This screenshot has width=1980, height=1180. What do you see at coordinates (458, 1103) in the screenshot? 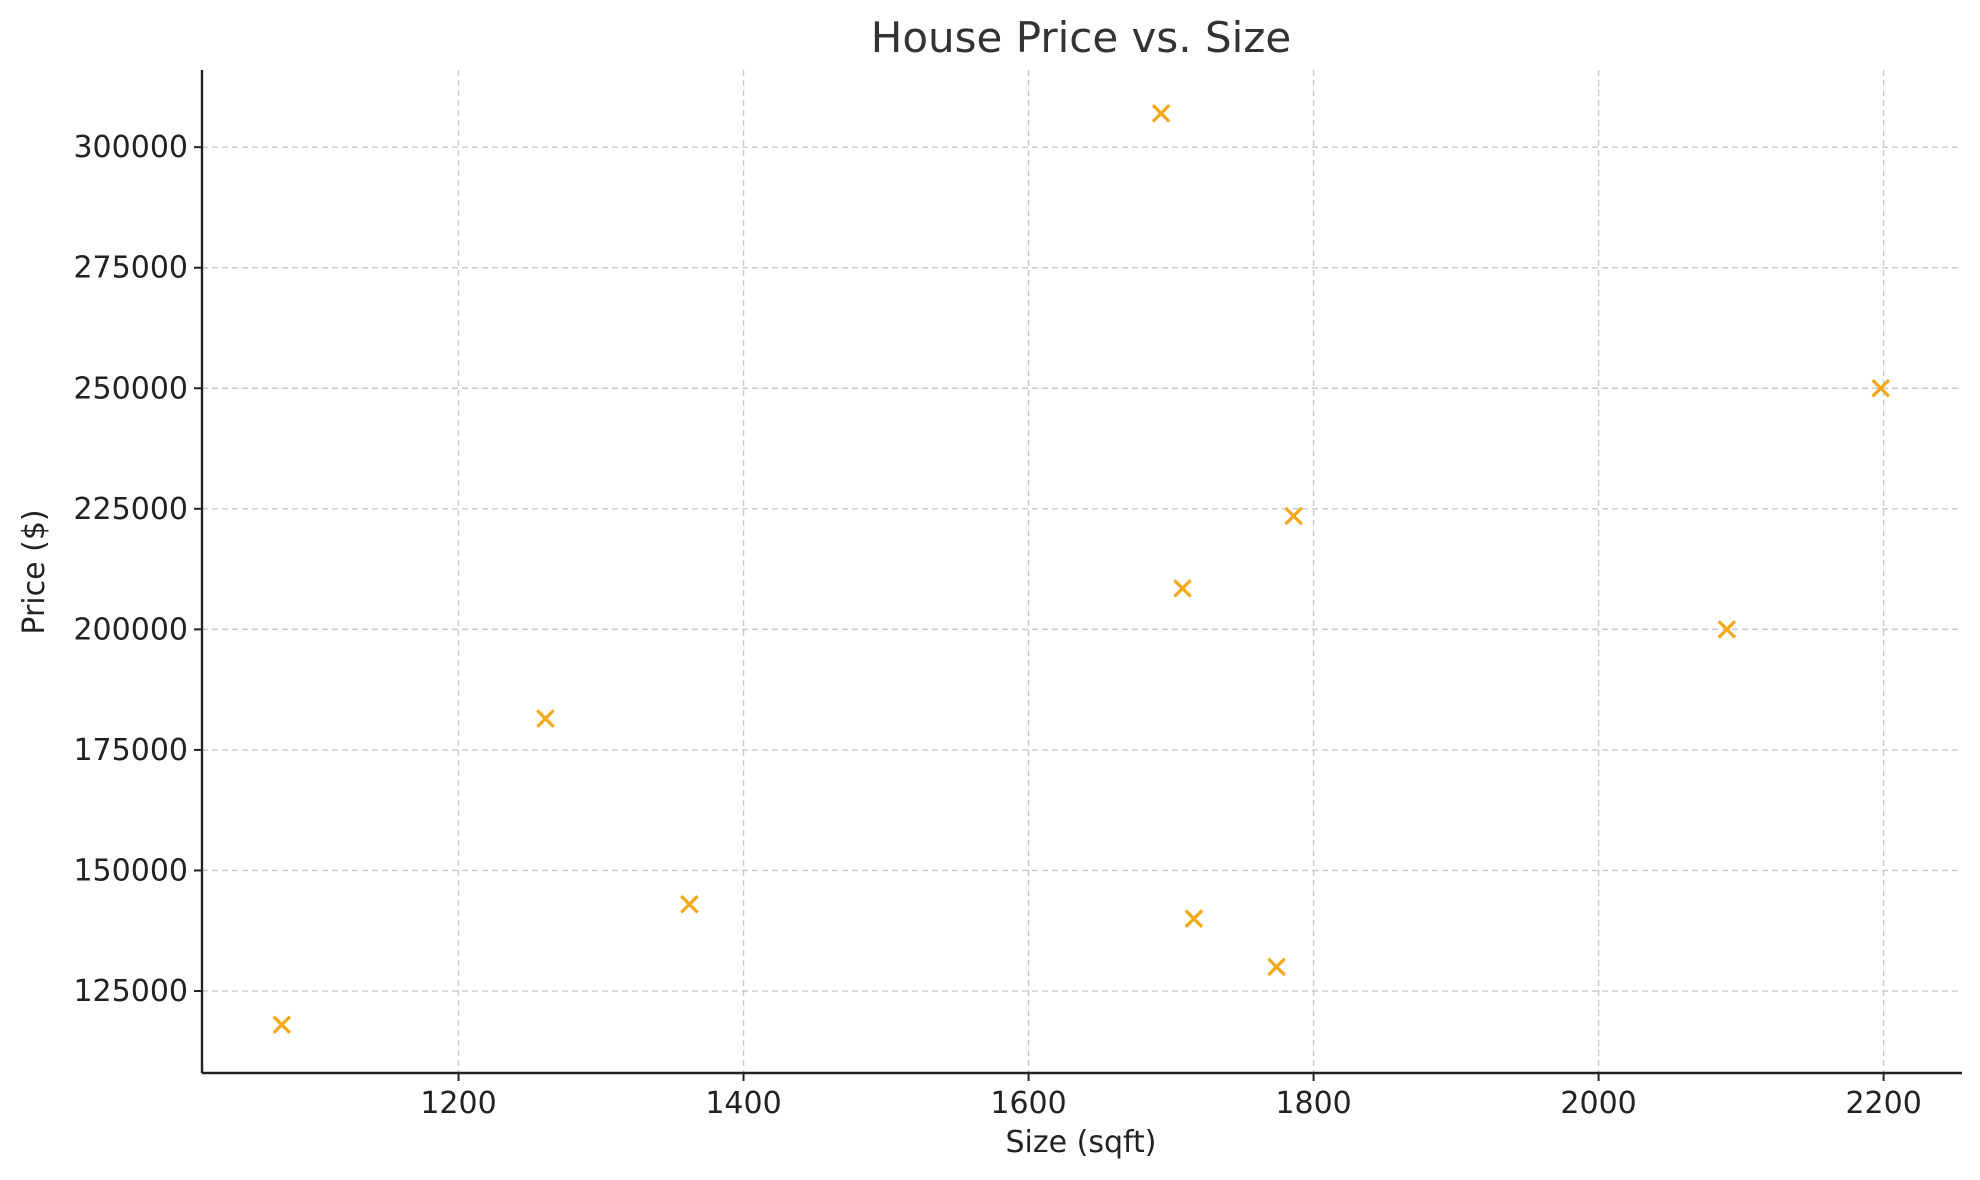
I see `x-tick-label: 1200` at bounding box center [458, 1103].